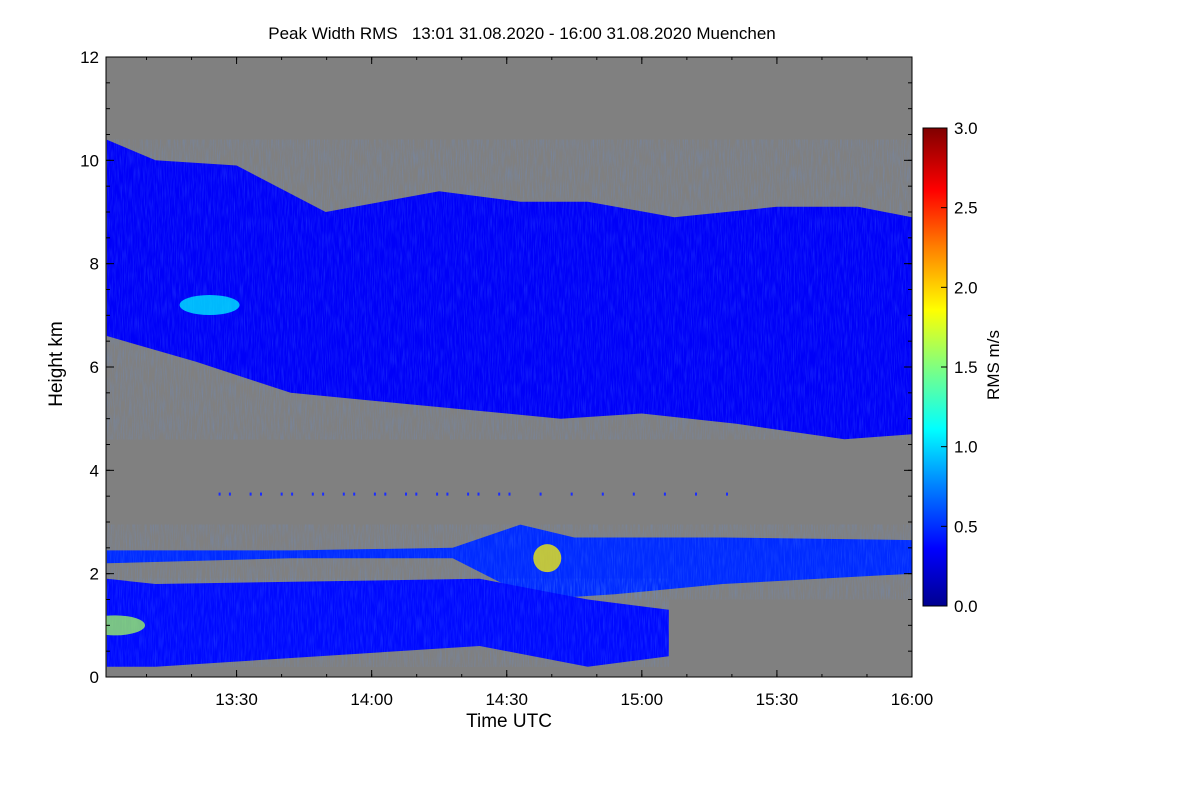 This screenshot has width=1200, height=800. I want to click on boundary-layer-patches-peak, so click(125, 625).